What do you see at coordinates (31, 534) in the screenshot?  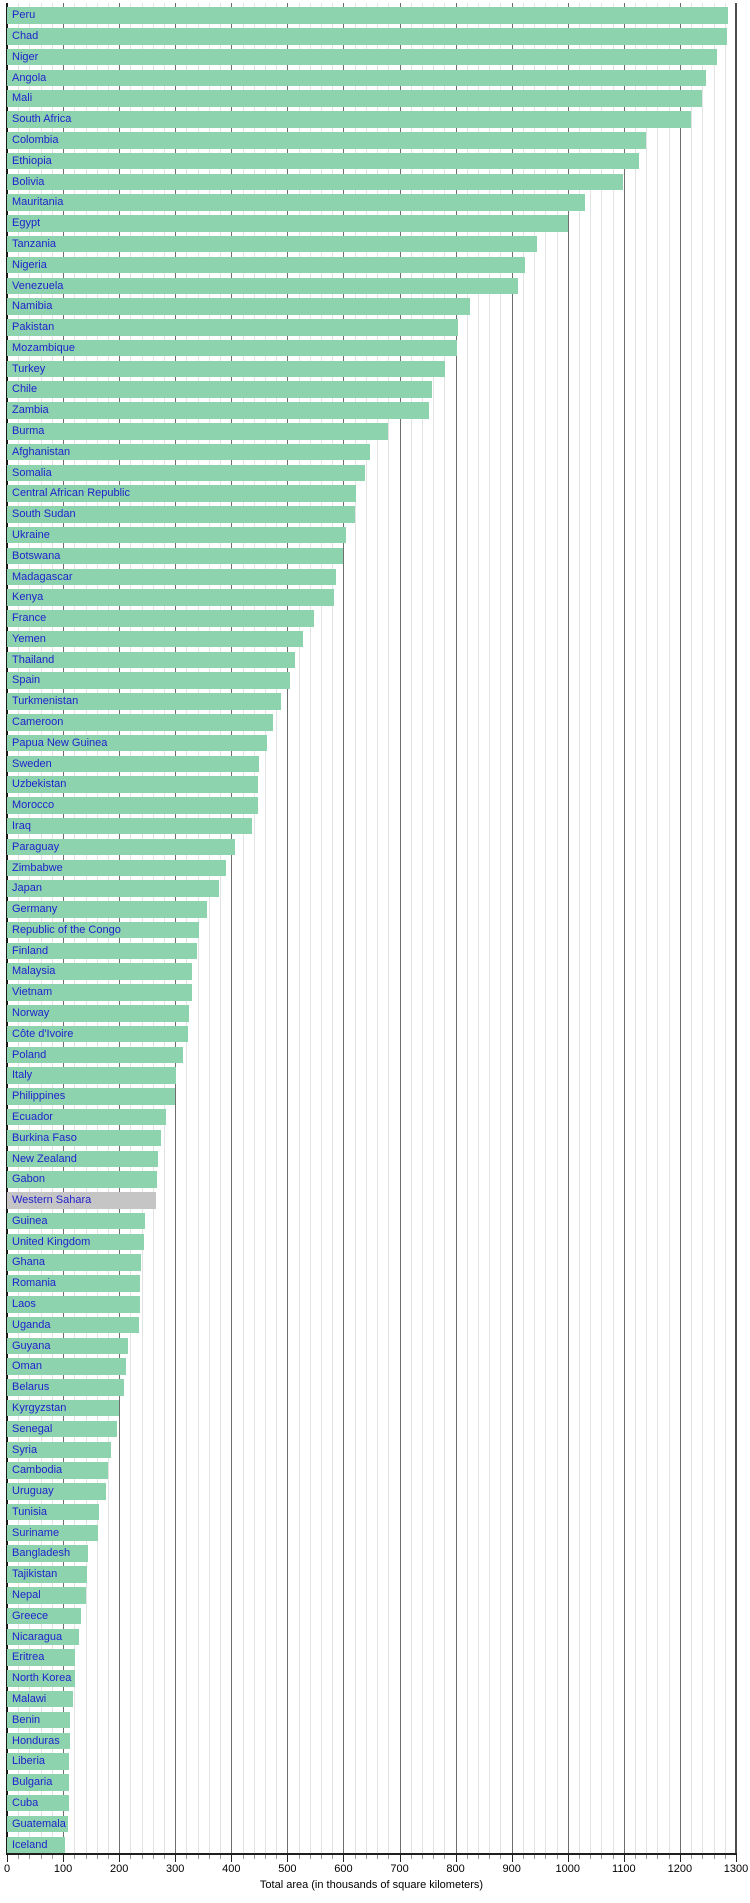 I see `country-label: Ukraine` at bounding box center [31, 534].